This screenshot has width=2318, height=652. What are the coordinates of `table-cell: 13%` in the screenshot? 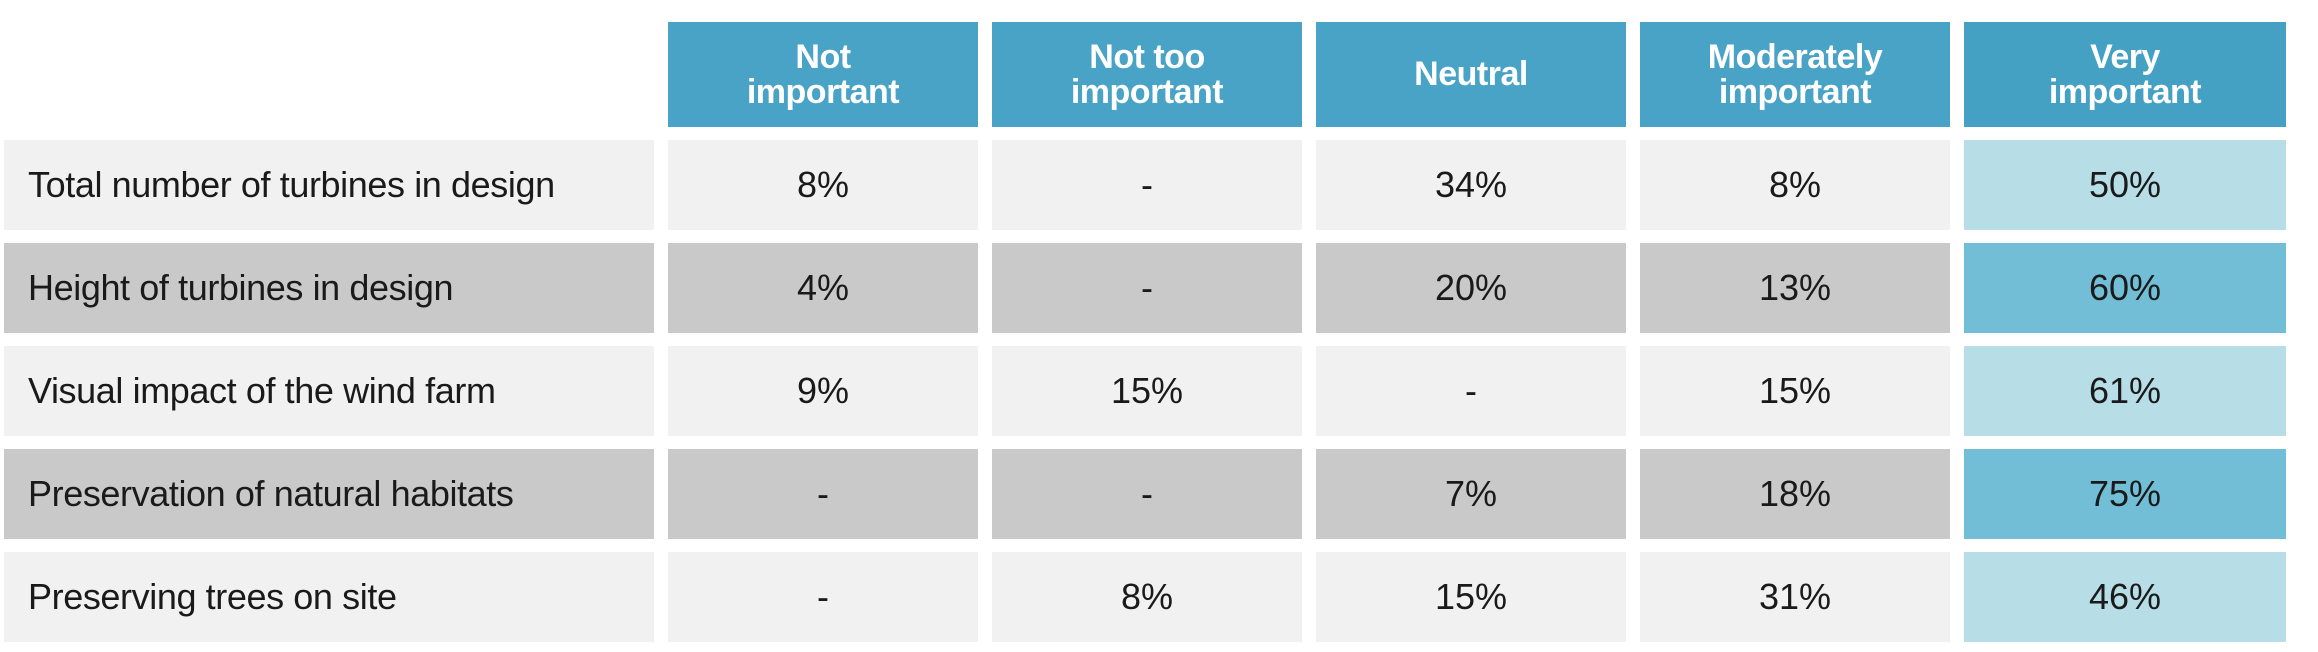 It's located at (1795, 288).